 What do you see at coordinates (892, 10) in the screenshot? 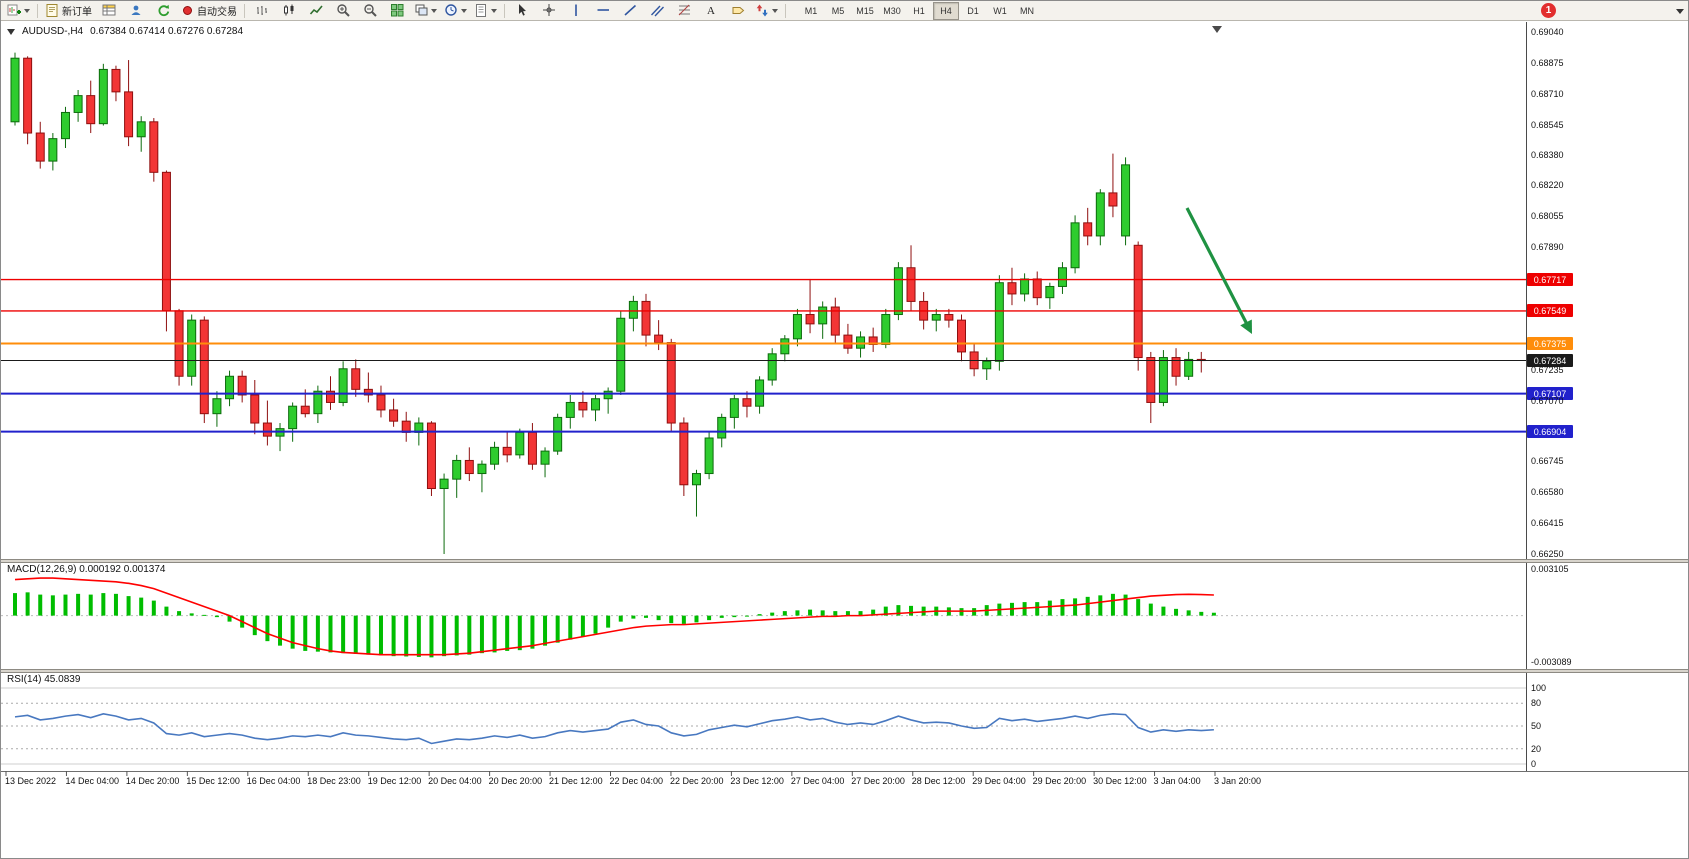
I see `timeframe-m30-button: M30` at bounding box center [892, 10].